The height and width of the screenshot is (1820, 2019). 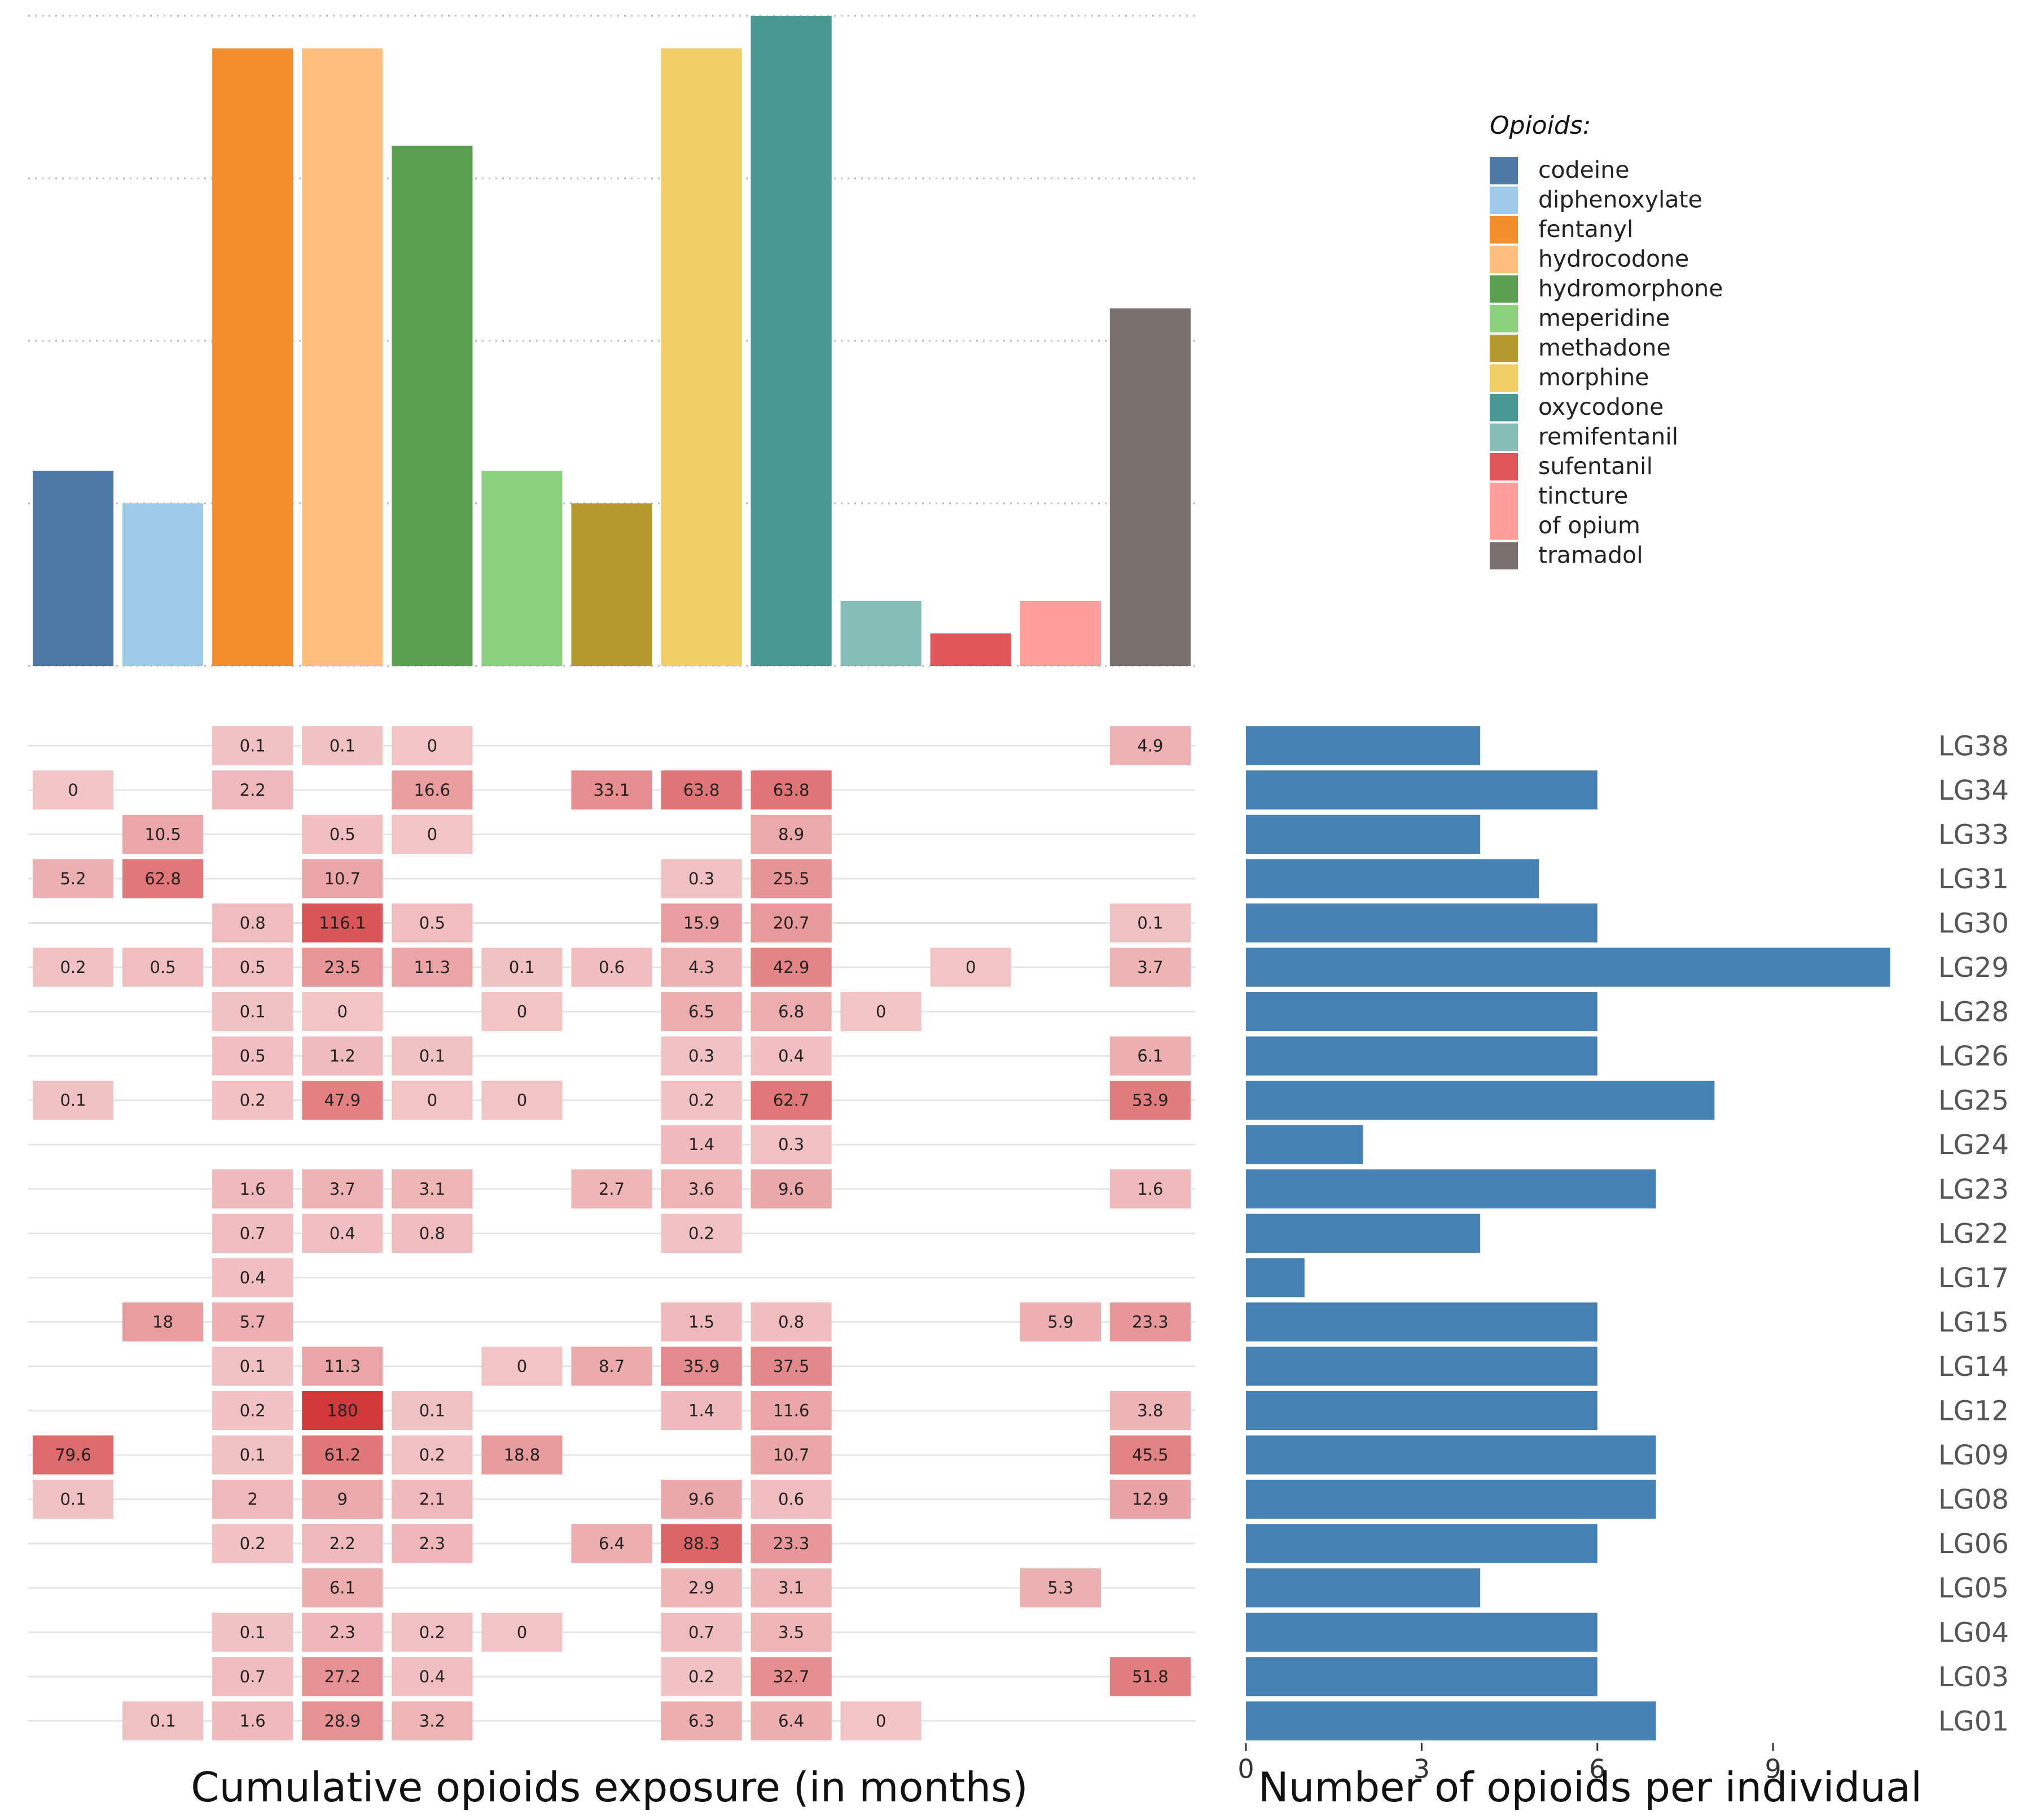 What do you see at coordinates (1150, 1499) in the screenshot?
I see `heat-cell-label: 12.9` at bounding box center [1150, 1499].